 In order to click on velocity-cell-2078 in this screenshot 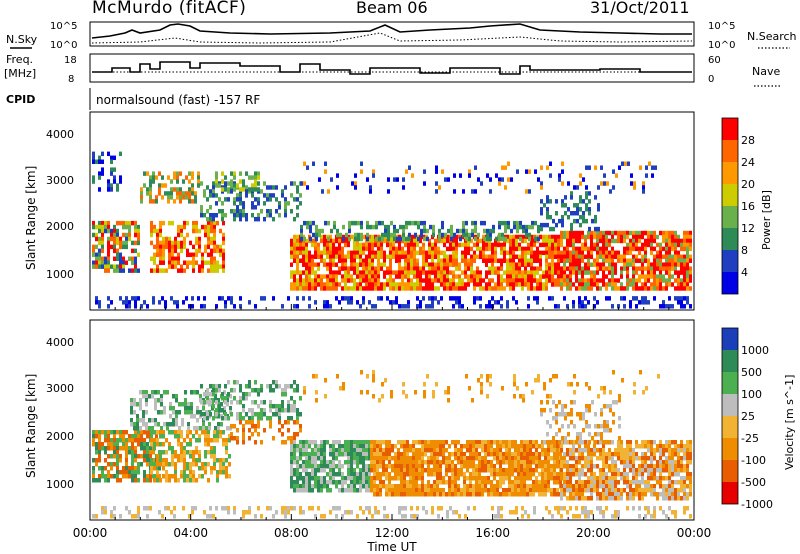, I will do `click(615, 498)`.